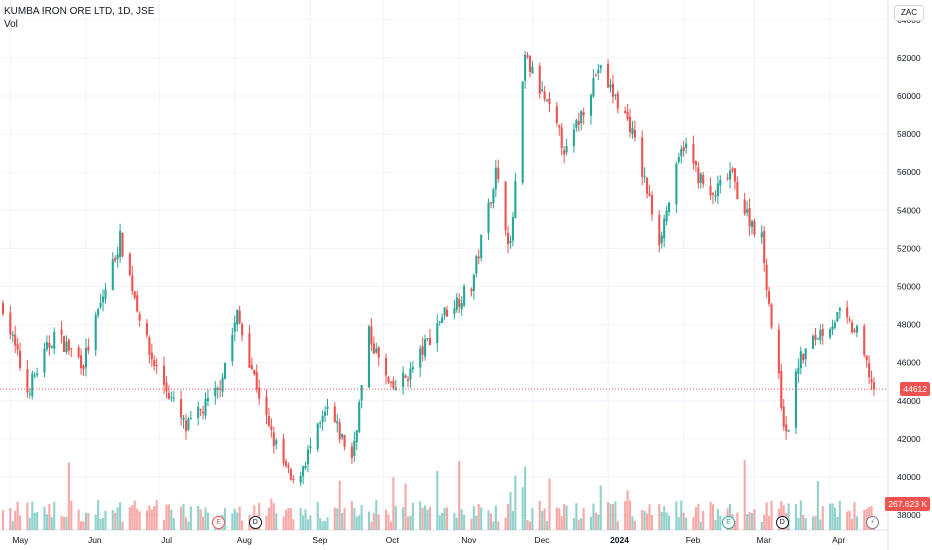 This screenshot has height=550, width=932. I want to click on y-tick-label: 54000, so click(909, 210).